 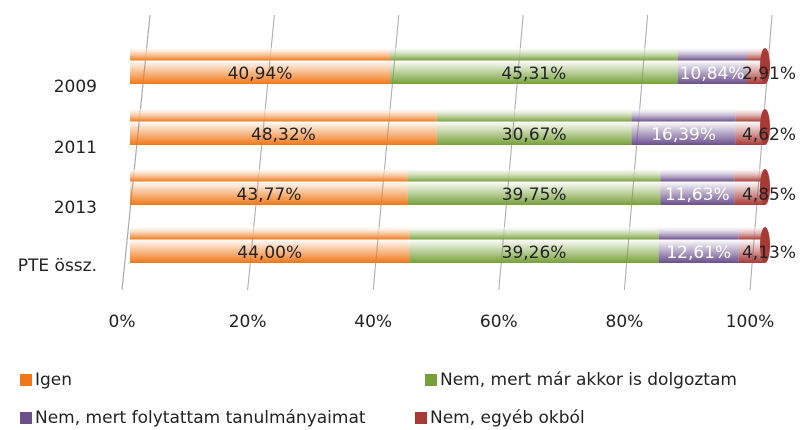 I want to click on value-label: 12,61%, so click(x=698, y=253).